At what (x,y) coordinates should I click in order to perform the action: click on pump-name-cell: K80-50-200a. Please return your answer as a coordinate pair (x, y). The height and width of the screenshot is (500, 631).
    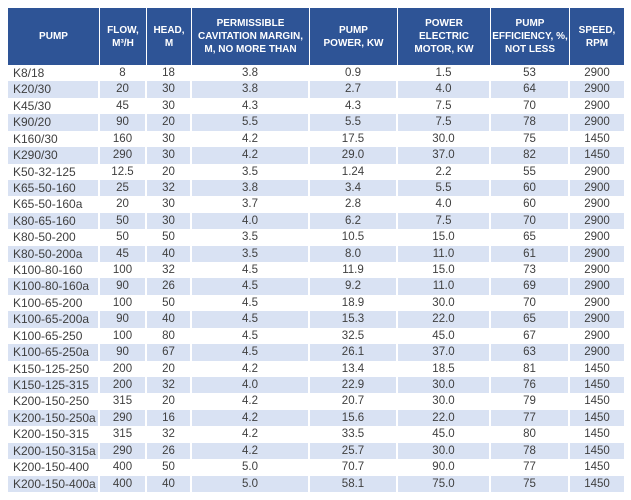
    Looking at the image, I should click on (54, 254).